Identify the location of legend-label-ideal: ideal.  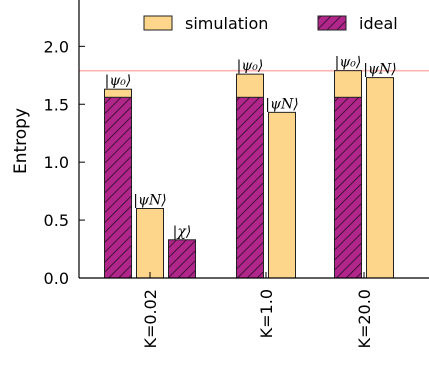
(378, 23).